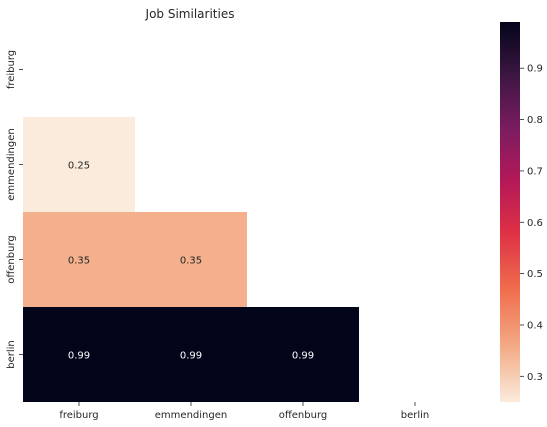  Describe the element at coordinates (11, 354) in the screenshot. I see `y-tick-label: berlin` at that location.